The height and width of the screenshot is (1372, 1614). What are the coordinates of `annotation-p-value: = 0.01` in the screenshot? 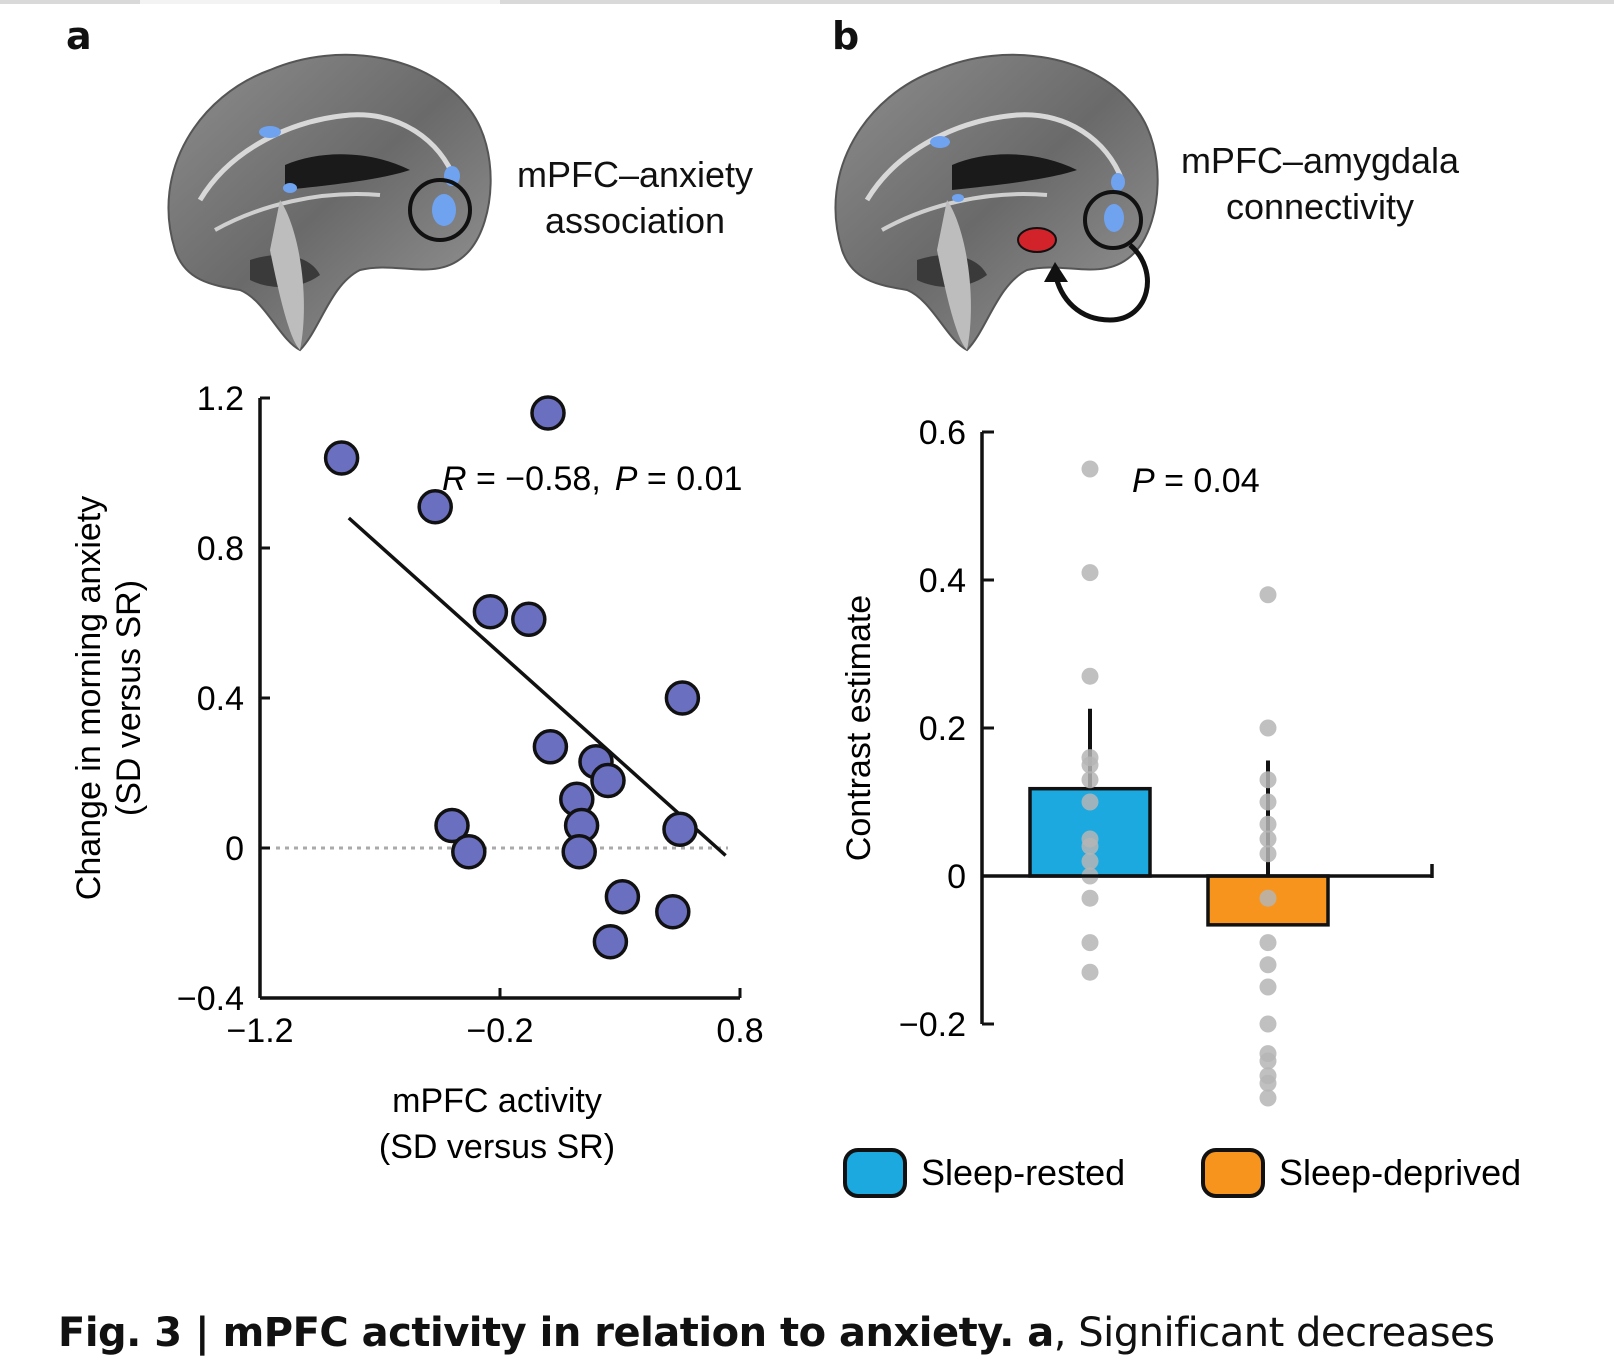 It's located at (689, 479).